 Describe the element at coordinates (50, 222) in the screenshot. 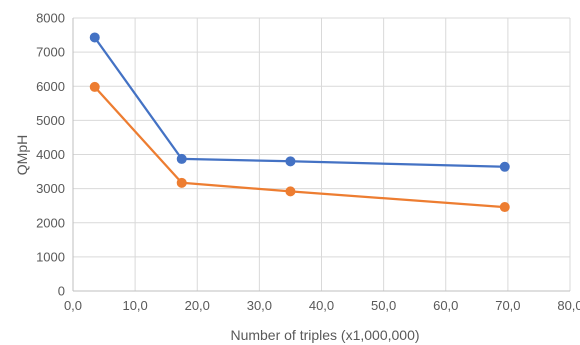

I see `y-tick-label: 2000` at that location.